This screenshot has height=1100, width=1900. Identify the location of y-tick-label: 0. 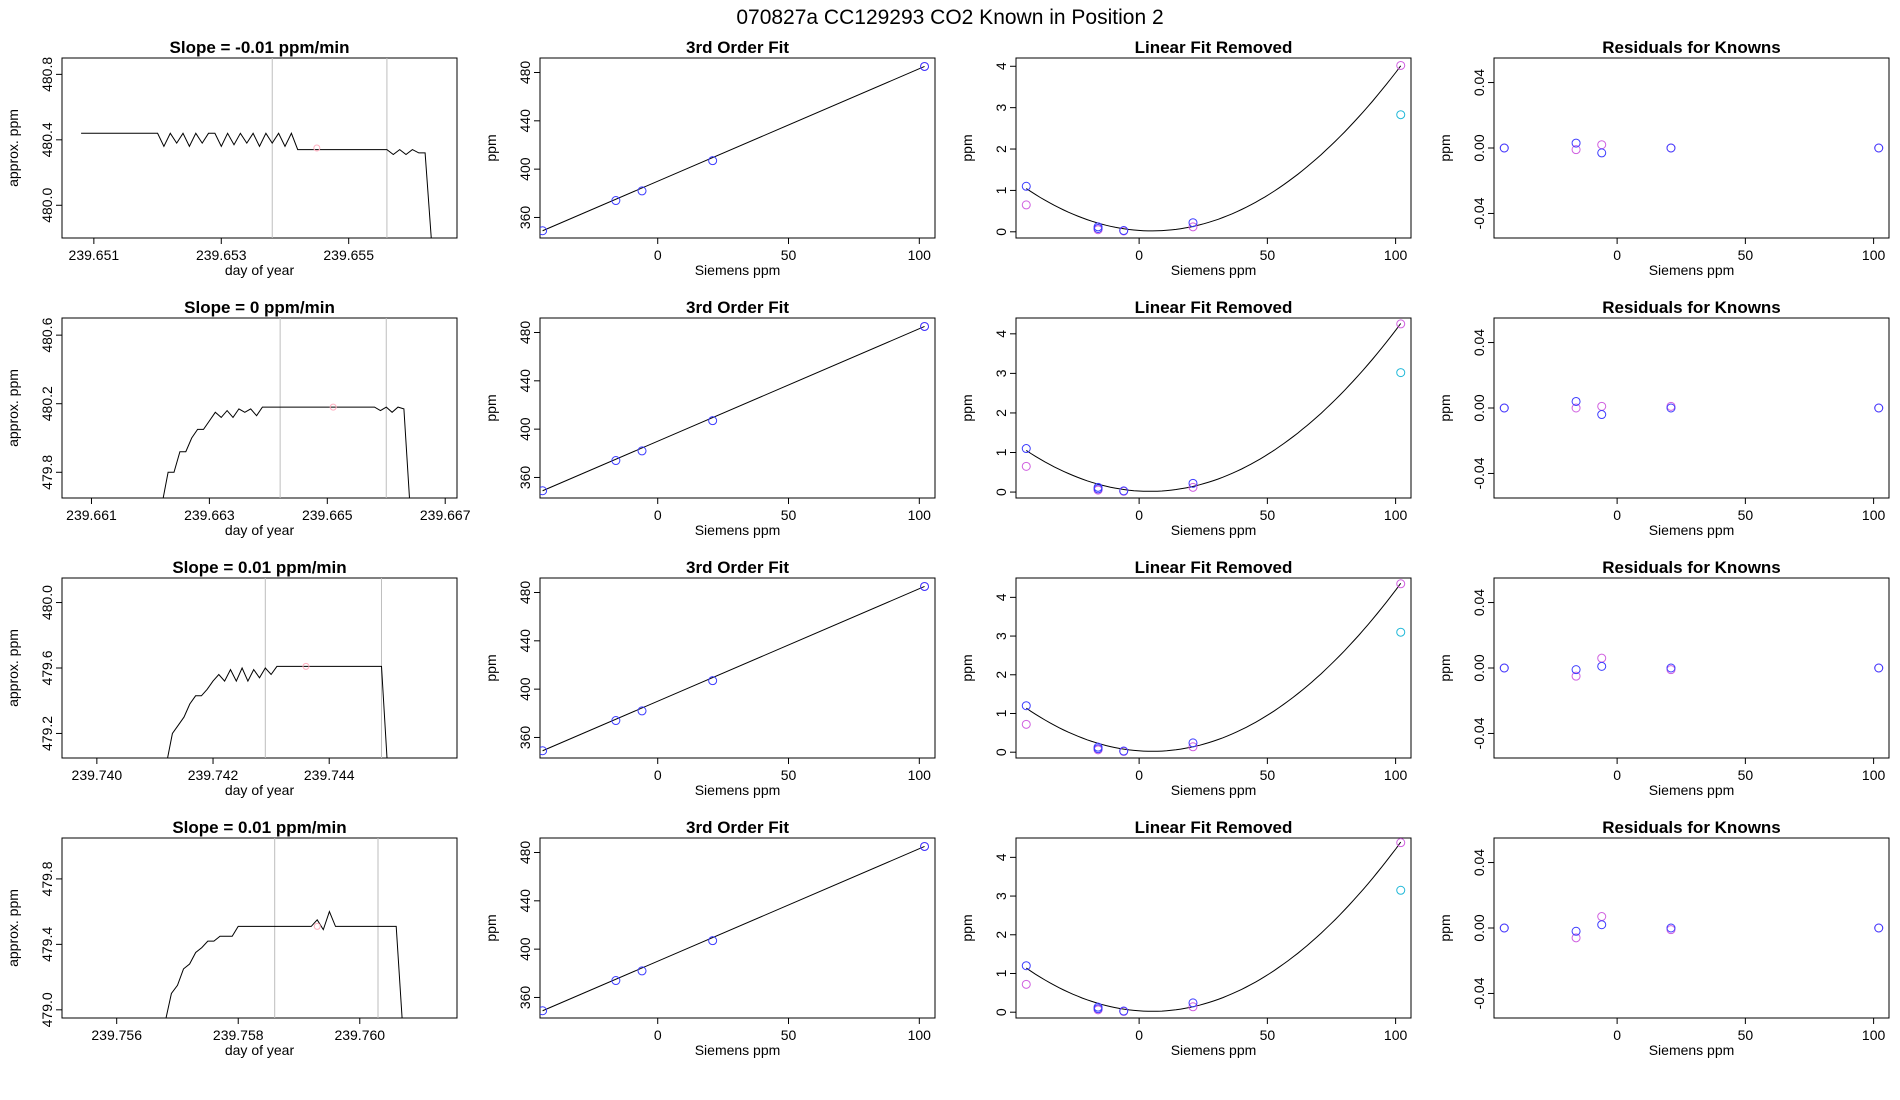
(1001, 492).